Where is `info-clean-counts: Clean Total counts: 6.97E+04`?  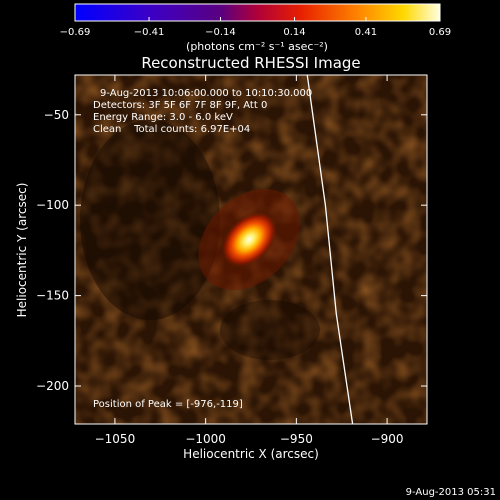 info-clean-counts: Clean Total counts: 6.97E+04 is located at coordinates (171, 129).